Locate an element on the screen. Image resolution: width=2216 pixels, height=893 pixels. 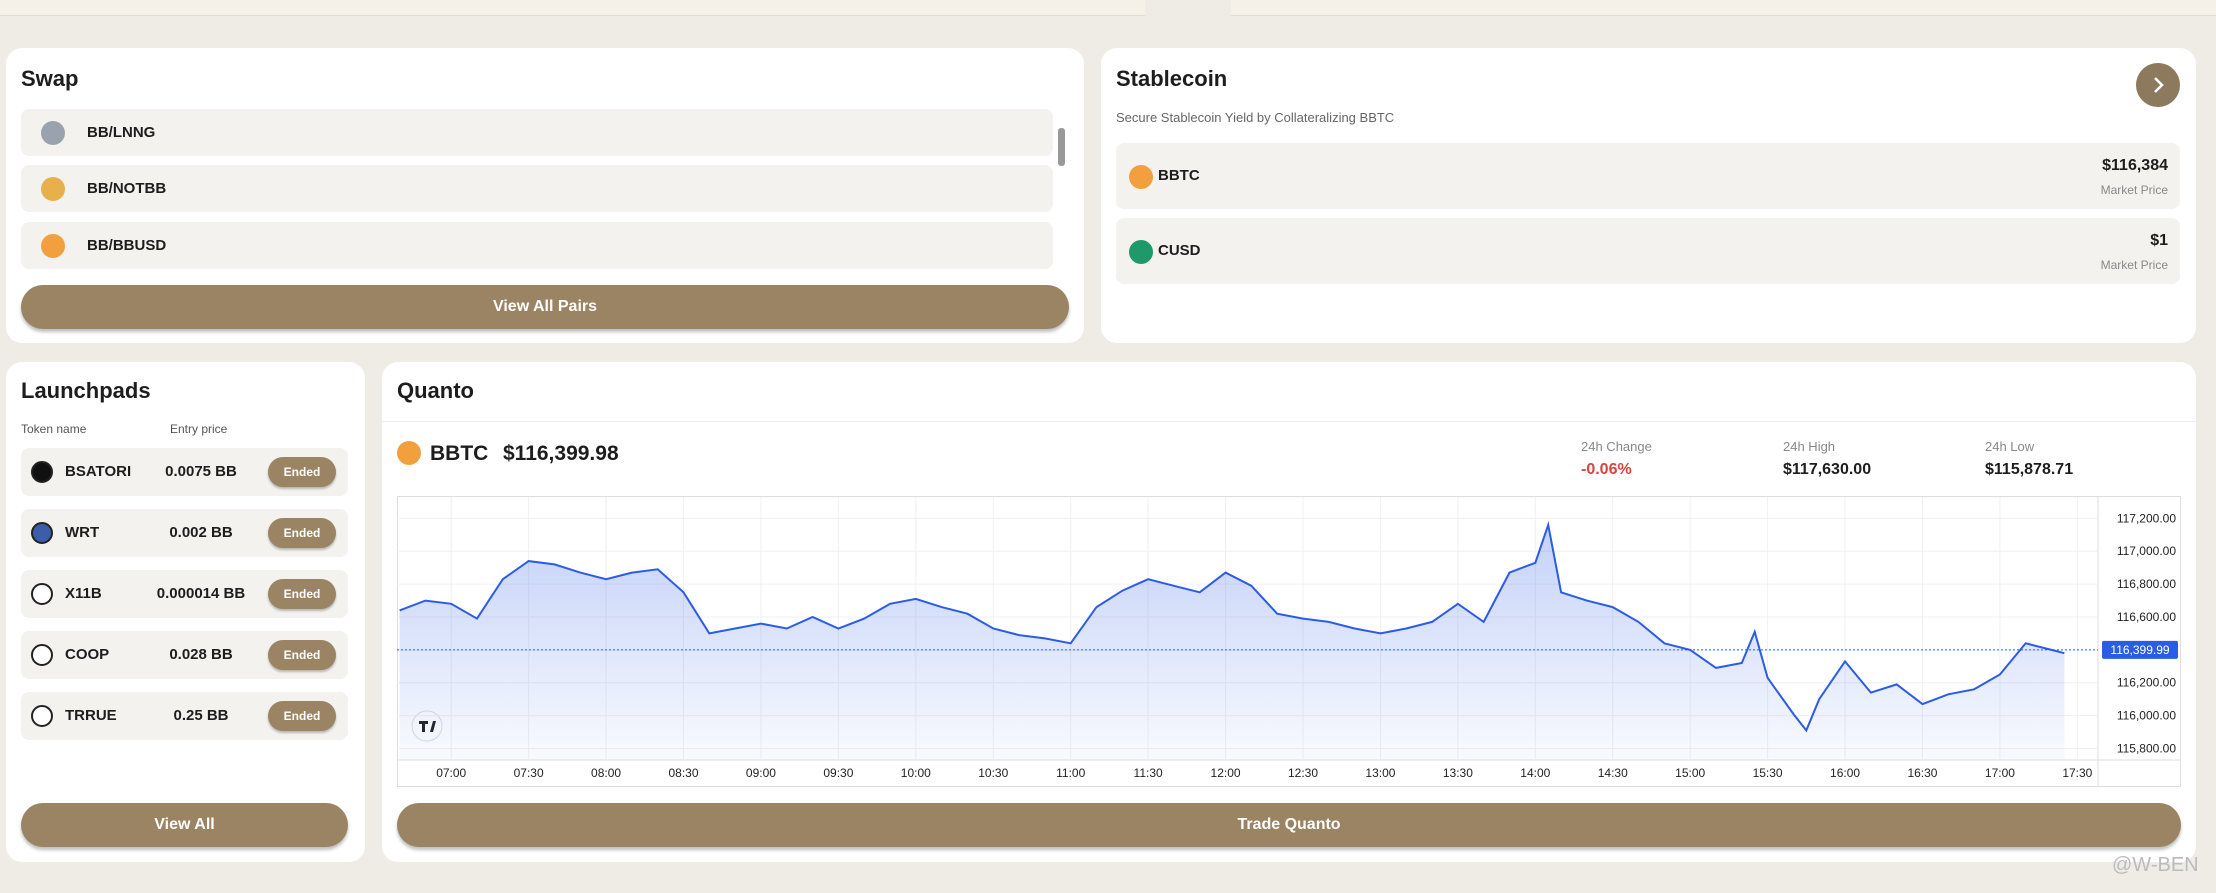
token-name: X11B is located at coordinates (83, 593).